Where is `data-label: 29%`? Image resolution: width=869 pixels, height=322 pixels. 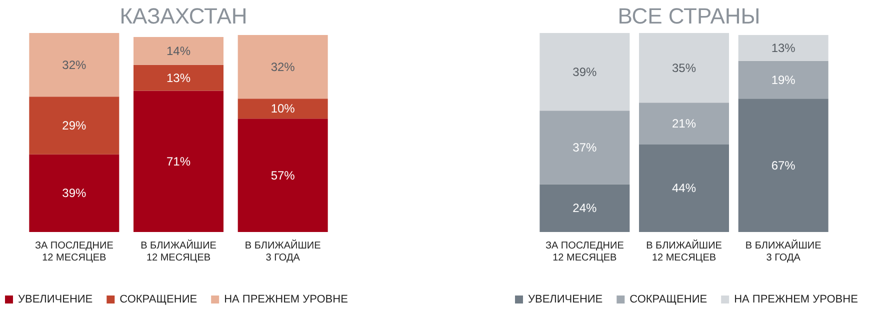 data-label: 29% is located at coordinates (74, 125).